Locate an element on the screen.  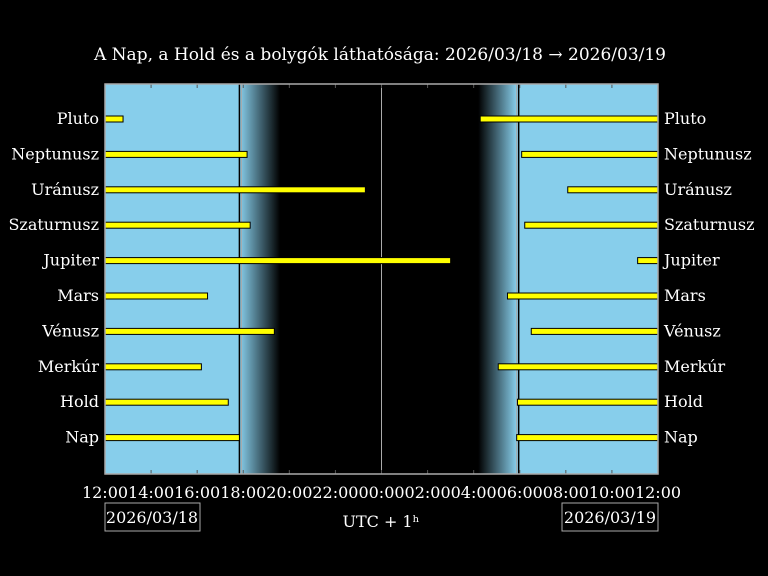
bar-nap-morning is located at coordinates (587, 438).